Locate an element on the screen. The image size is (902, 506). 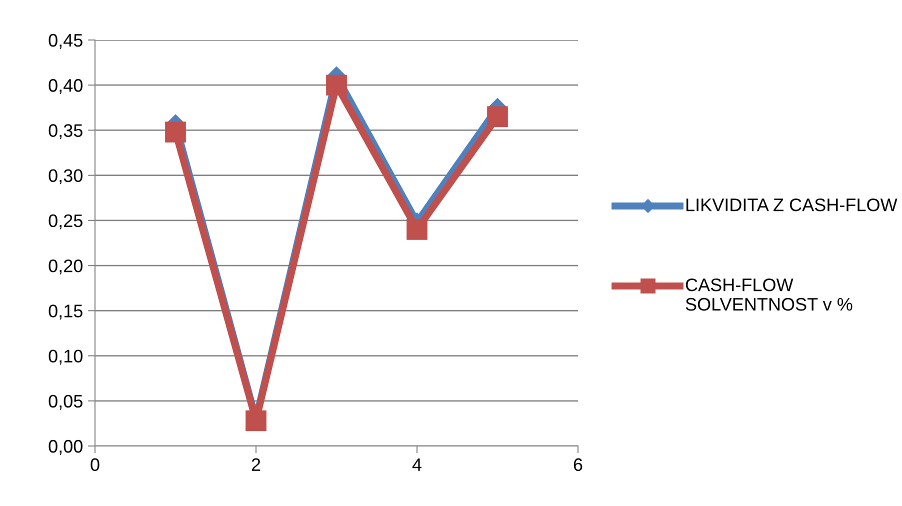
x-tick-label: 0 is located at coordinates (95, 465).